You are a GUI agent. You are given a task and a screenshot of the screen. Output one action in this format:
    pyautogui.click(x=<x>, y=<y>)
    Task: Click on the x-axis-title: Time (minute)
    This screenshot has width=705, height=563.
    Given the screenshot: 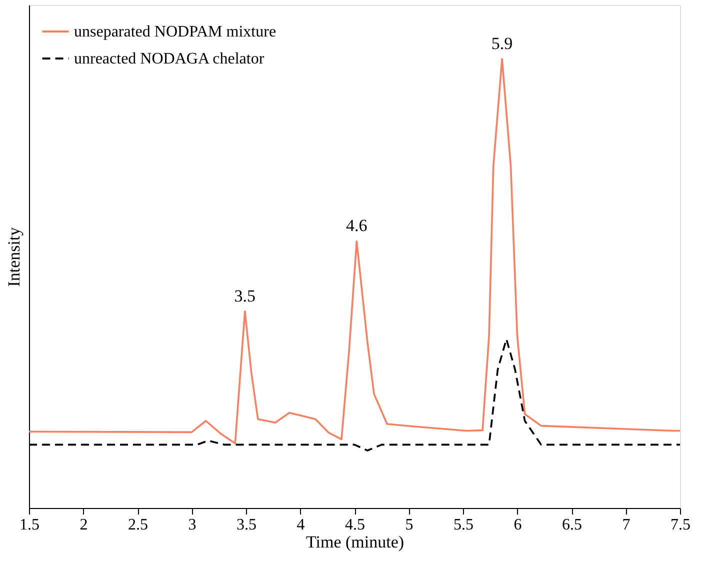 What is the action you would take?
    pyautogui.click(x=355, y=542)
    